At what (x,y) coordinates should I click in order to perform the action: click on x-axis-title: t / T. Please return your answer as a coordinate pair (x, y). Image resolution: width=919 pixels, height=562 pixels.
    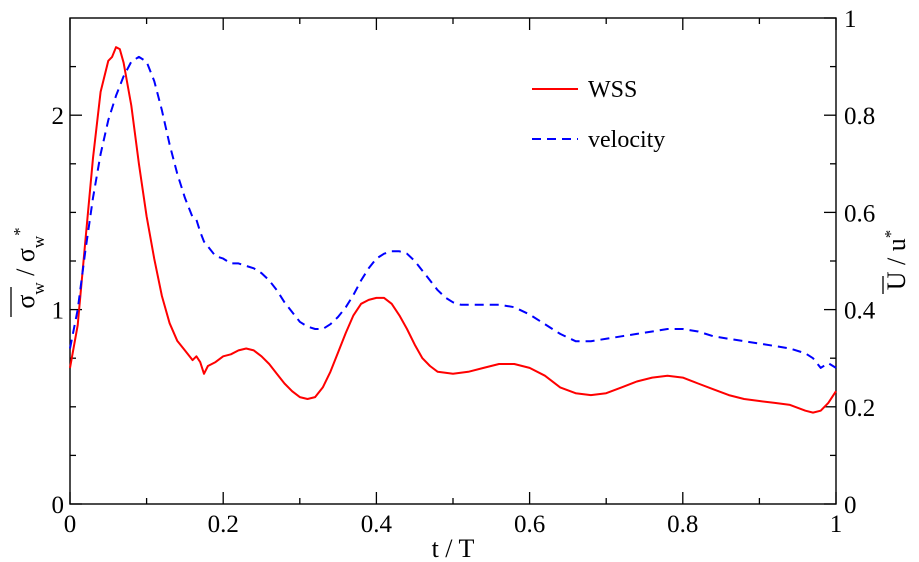
    Looking at the image, I should click on (453, 548).